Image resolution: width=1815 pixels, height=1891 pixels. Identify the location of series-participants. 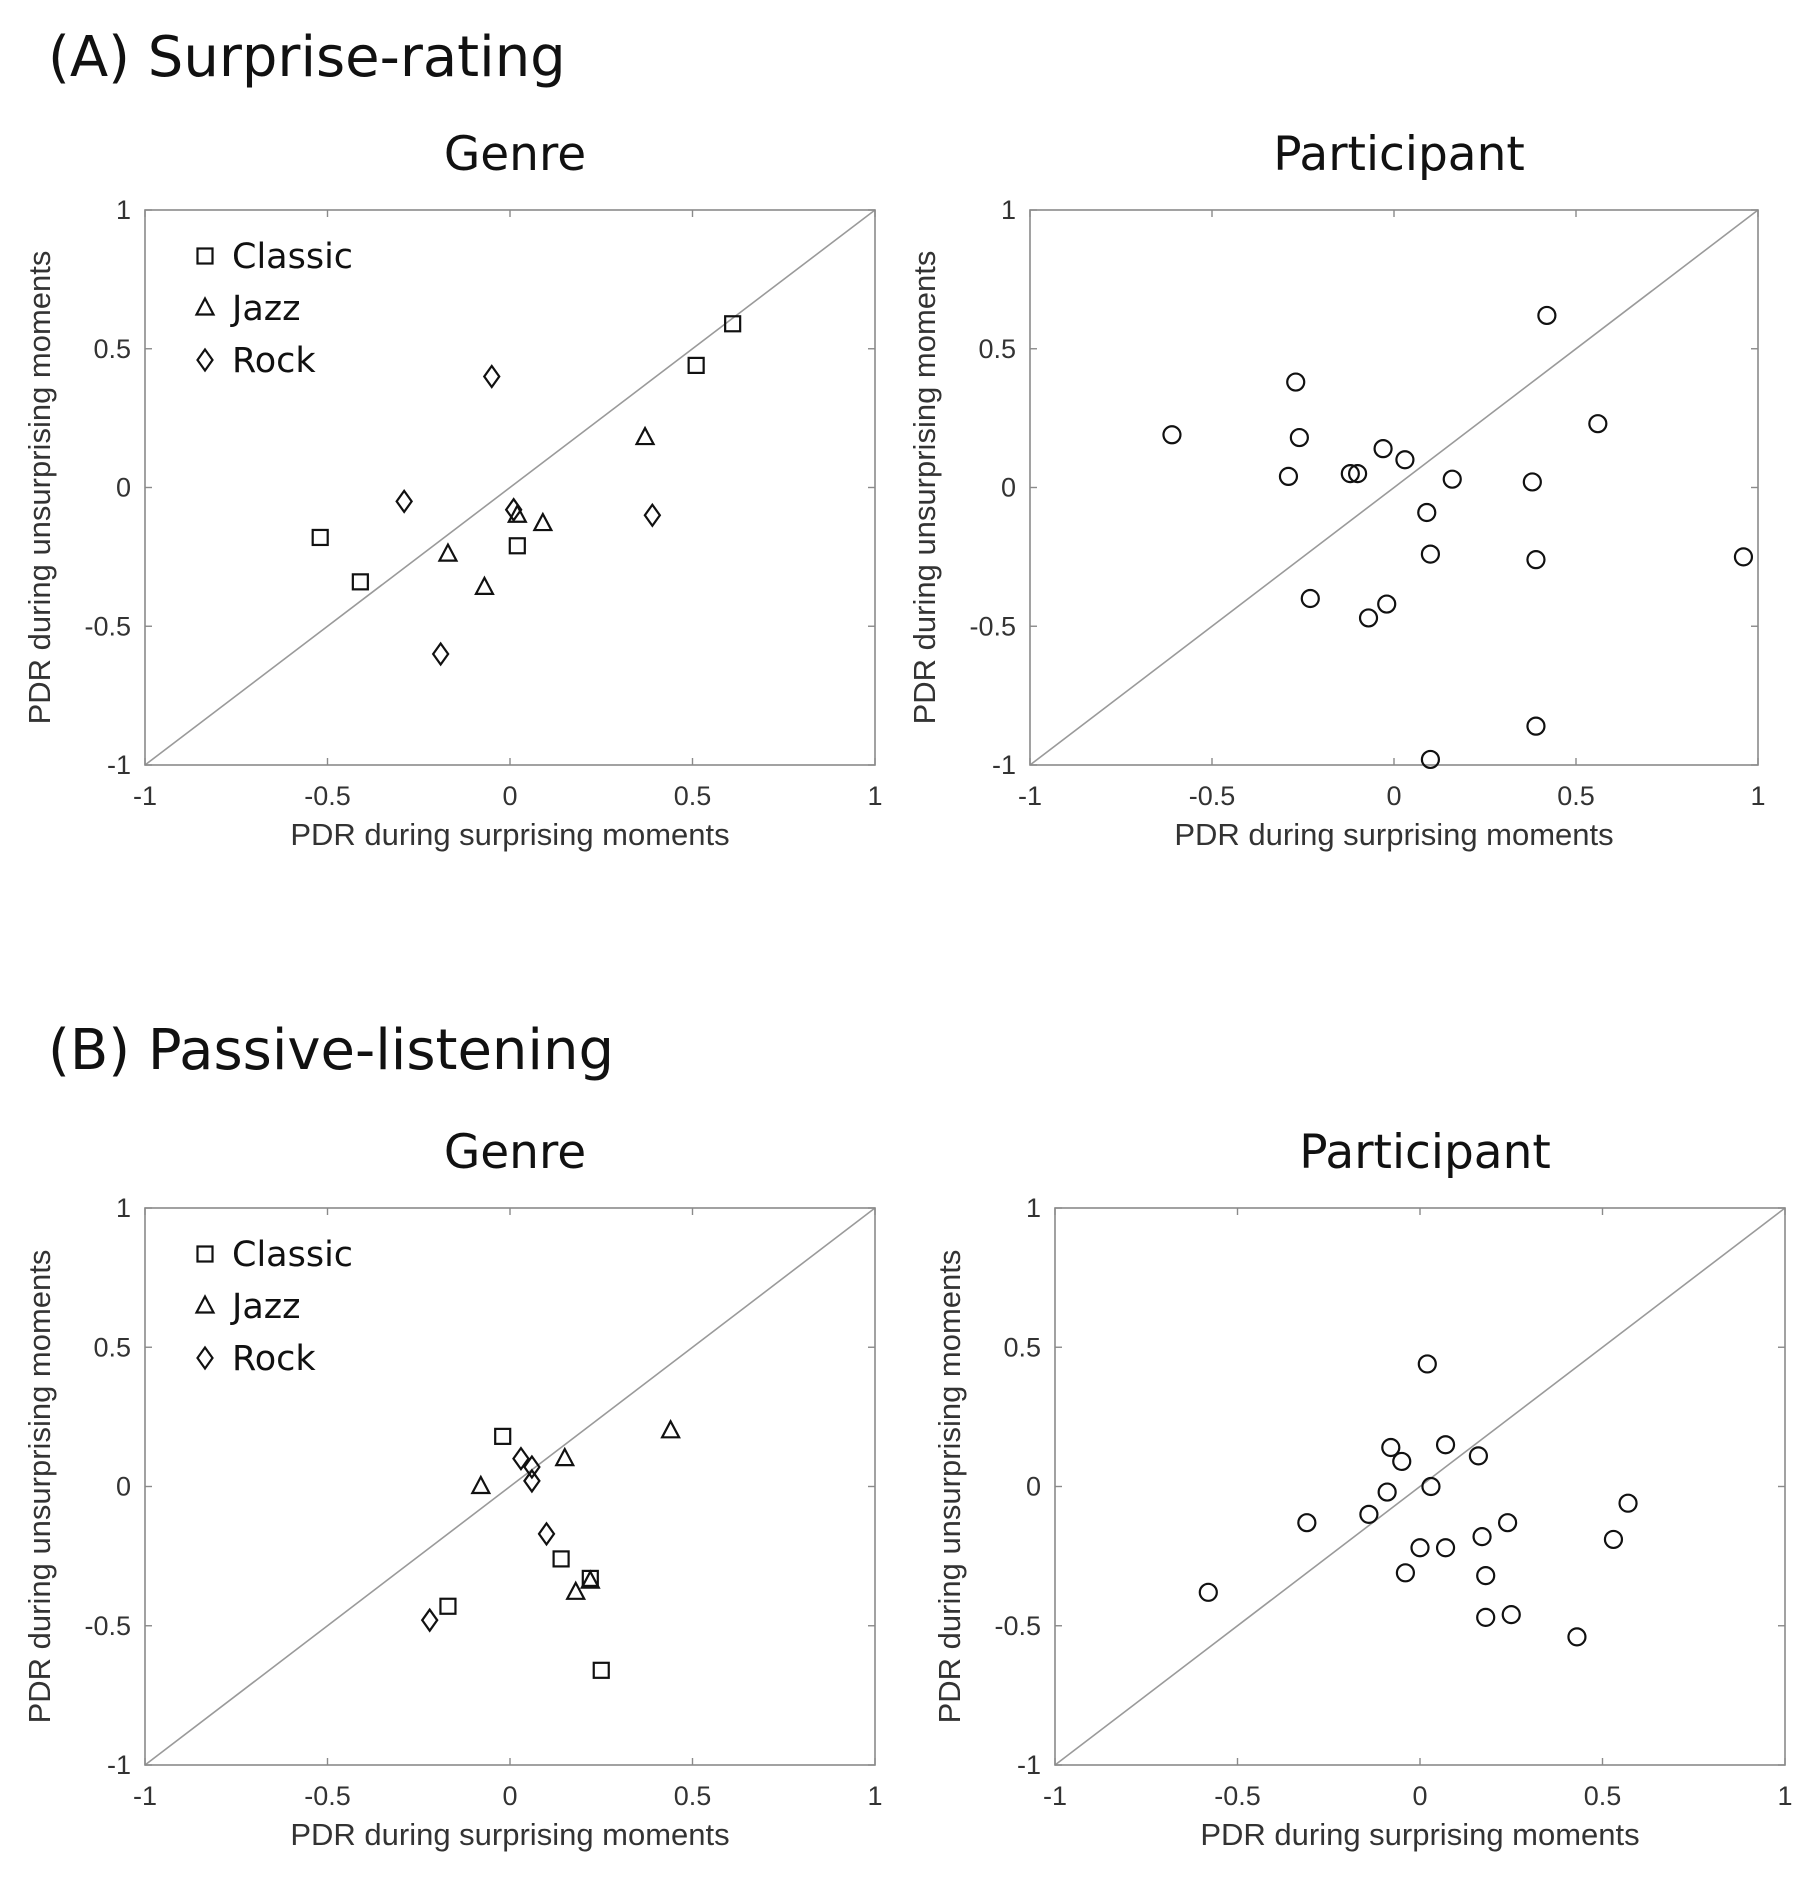
(1418, 1500).